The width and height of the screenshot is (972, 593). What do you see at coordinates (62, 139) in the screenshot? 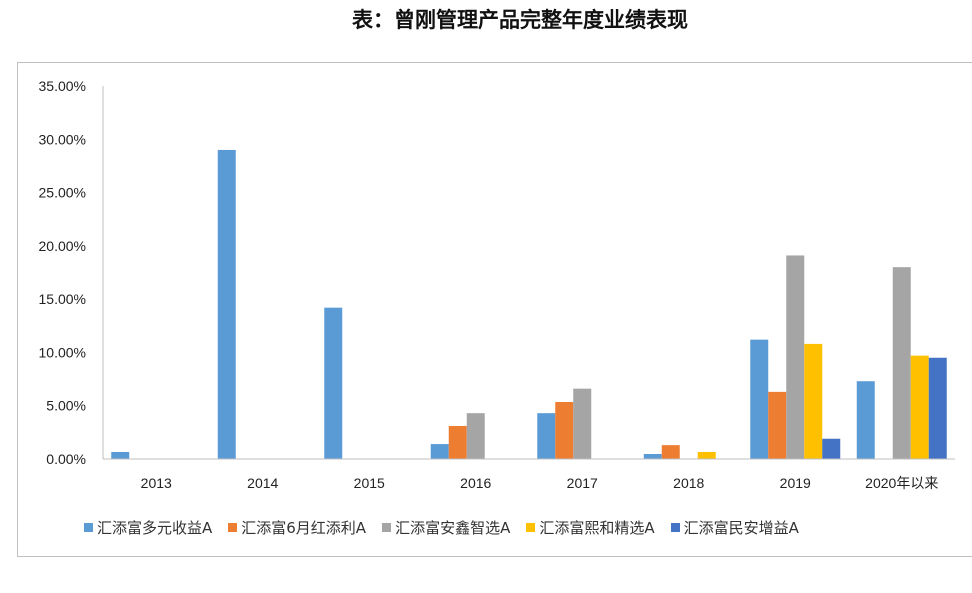
I see `y-tick-label: 30.00%` at bounding box center [62, 139].